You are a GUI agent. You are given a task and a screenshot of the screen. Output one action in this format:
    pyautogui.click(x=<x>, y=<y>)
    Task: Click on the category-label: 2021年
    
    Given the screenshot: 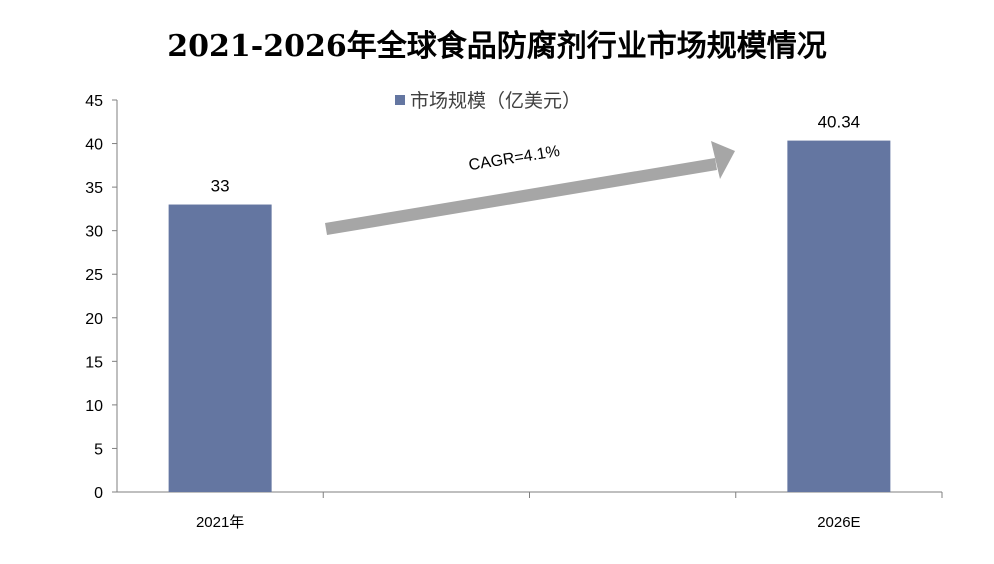 What is the action you would take?
    pyautogui.click(x=220, y=522)
    